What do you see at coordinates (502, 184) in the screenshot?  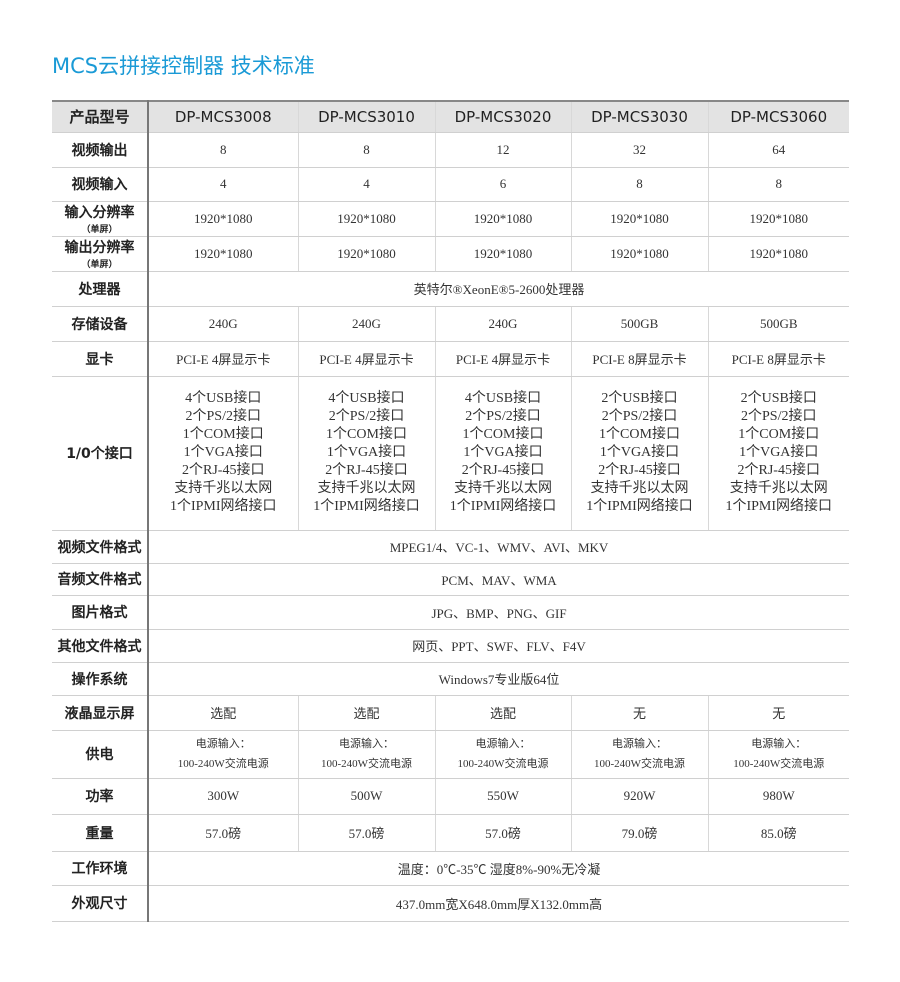 I see `spec-value: 6` at bounding box center [502, 184].